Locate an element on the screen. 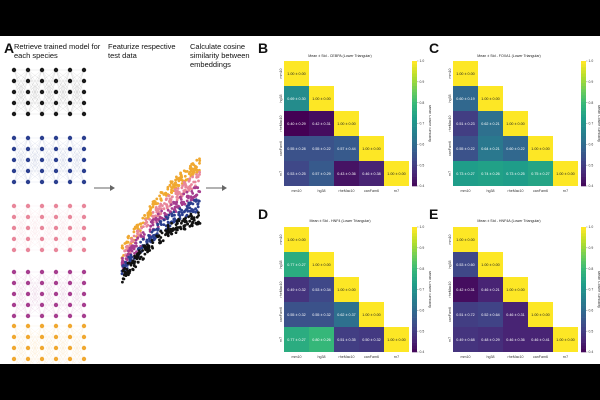  heatmap-cell-label: 0.46 ± 0.31 is located at coordinates (515, 315).